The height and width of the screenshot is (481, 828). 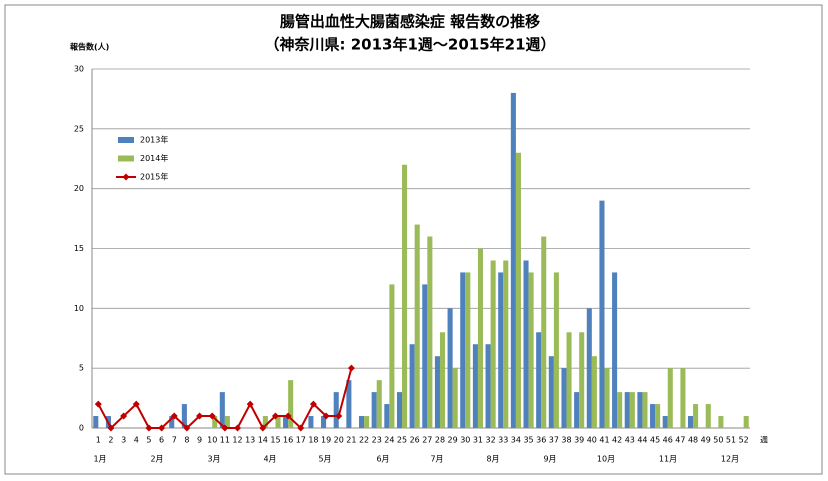 What do you see at coordinates (377, 440) in the screenshot?
I see `x-tick-label: 23` at bounding box center [377, 440].